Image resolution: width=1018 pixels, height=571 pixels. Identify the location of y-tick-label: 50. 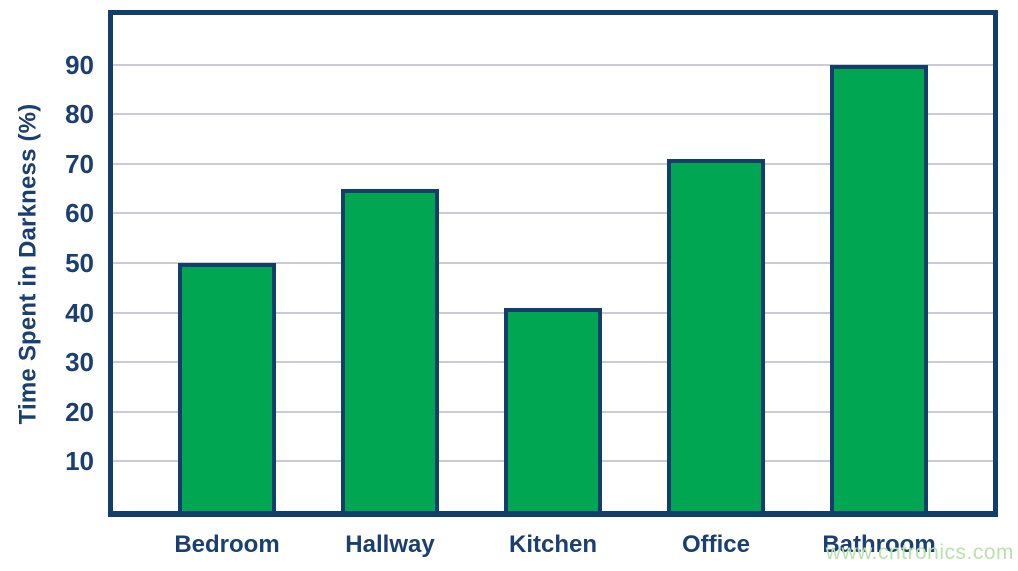
(79, 263).